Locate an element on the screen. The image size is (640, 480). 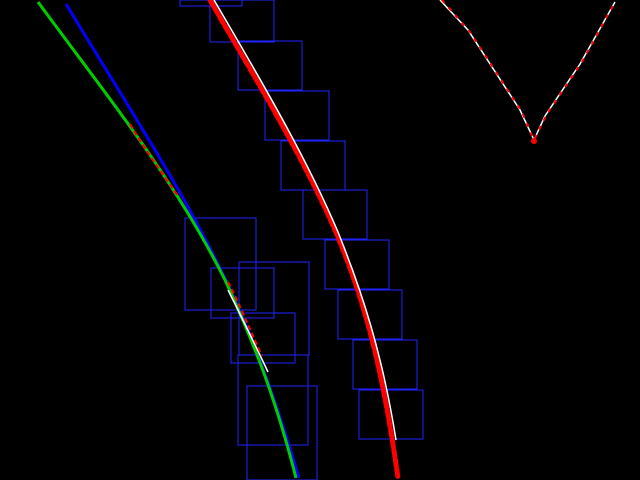
v-trace-vertex is located at coordinates (534, 141).